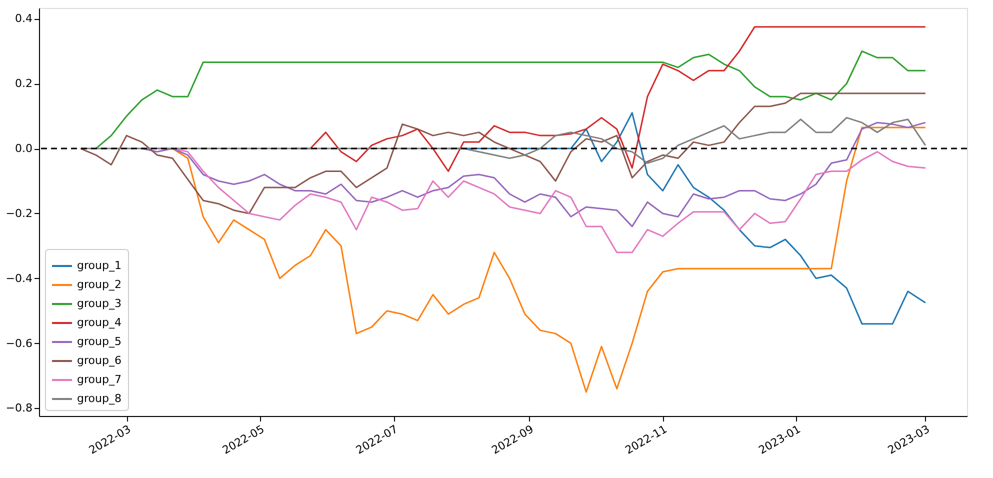 This screenshot has width=993, height=478. I want to click on legend-label: group_5, so click(99, 341).